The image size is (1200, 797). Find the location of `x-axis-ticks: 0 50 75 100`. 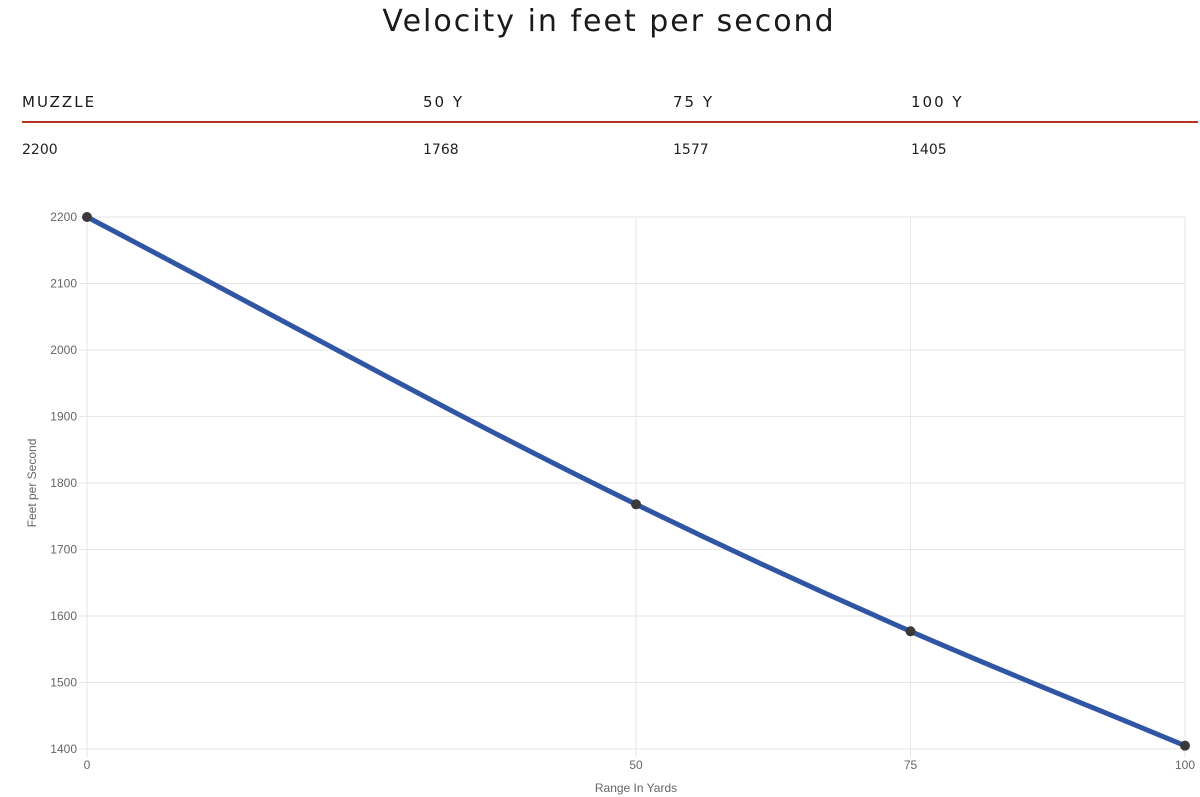

x-axis-ticks: 0 50 75 100 is located at coordinates (639, 760).